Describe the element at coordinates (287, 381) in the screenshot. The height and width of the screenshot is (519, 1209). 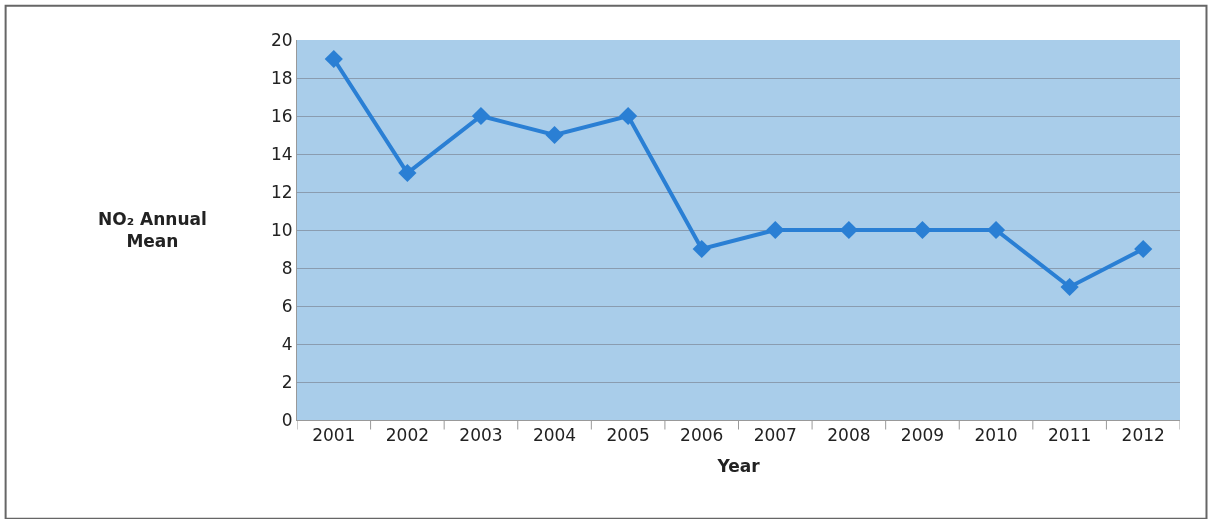
I see `y-tick-label: 2` at that location.